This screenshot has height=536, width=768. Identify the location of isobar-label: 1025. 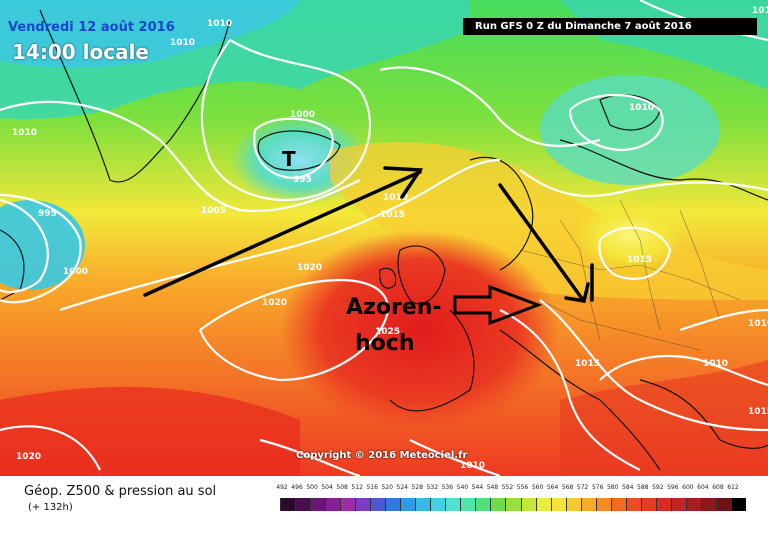
(387, 332).